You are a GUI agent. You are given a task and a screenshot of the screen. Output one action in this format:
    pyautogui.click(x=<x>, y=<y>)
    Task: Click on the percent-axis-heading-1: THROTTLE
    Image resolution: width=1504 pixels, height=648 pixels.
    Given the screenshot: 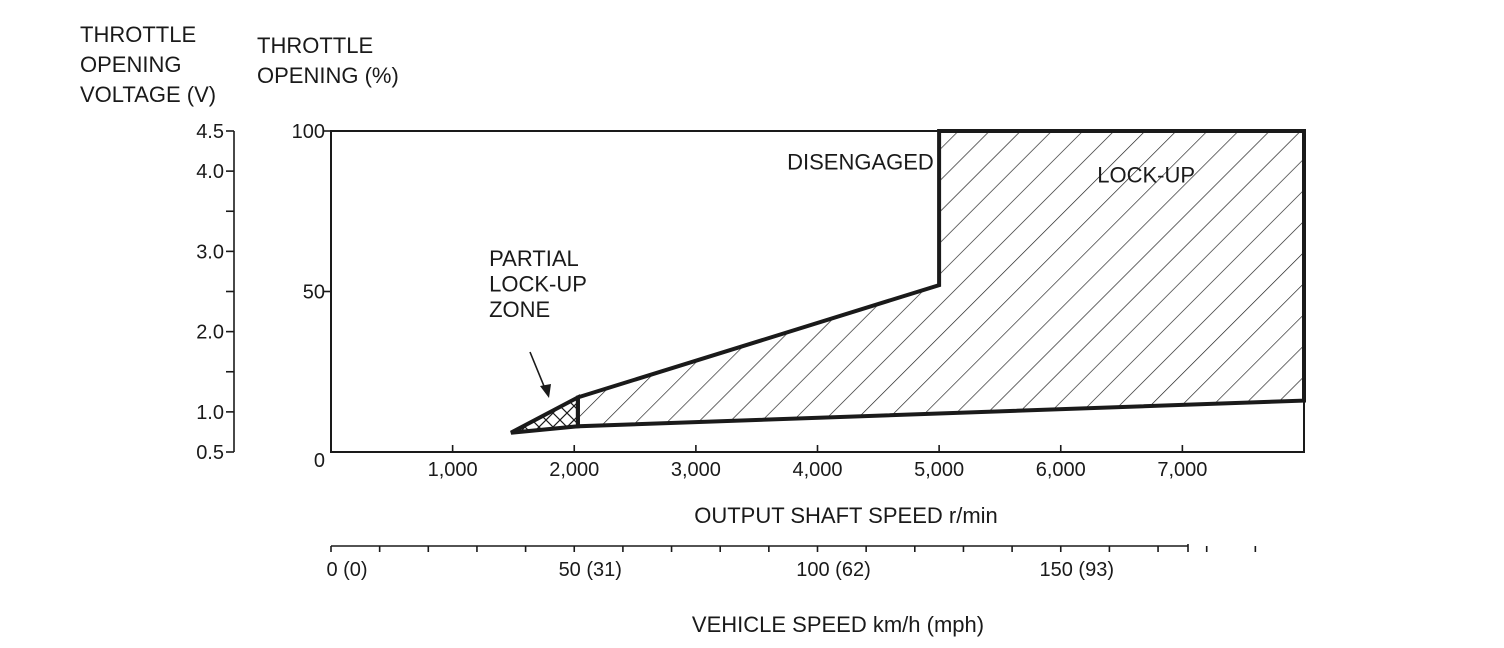 What is the action you would take?
    pyautogui.click(x=315, y=45)
    